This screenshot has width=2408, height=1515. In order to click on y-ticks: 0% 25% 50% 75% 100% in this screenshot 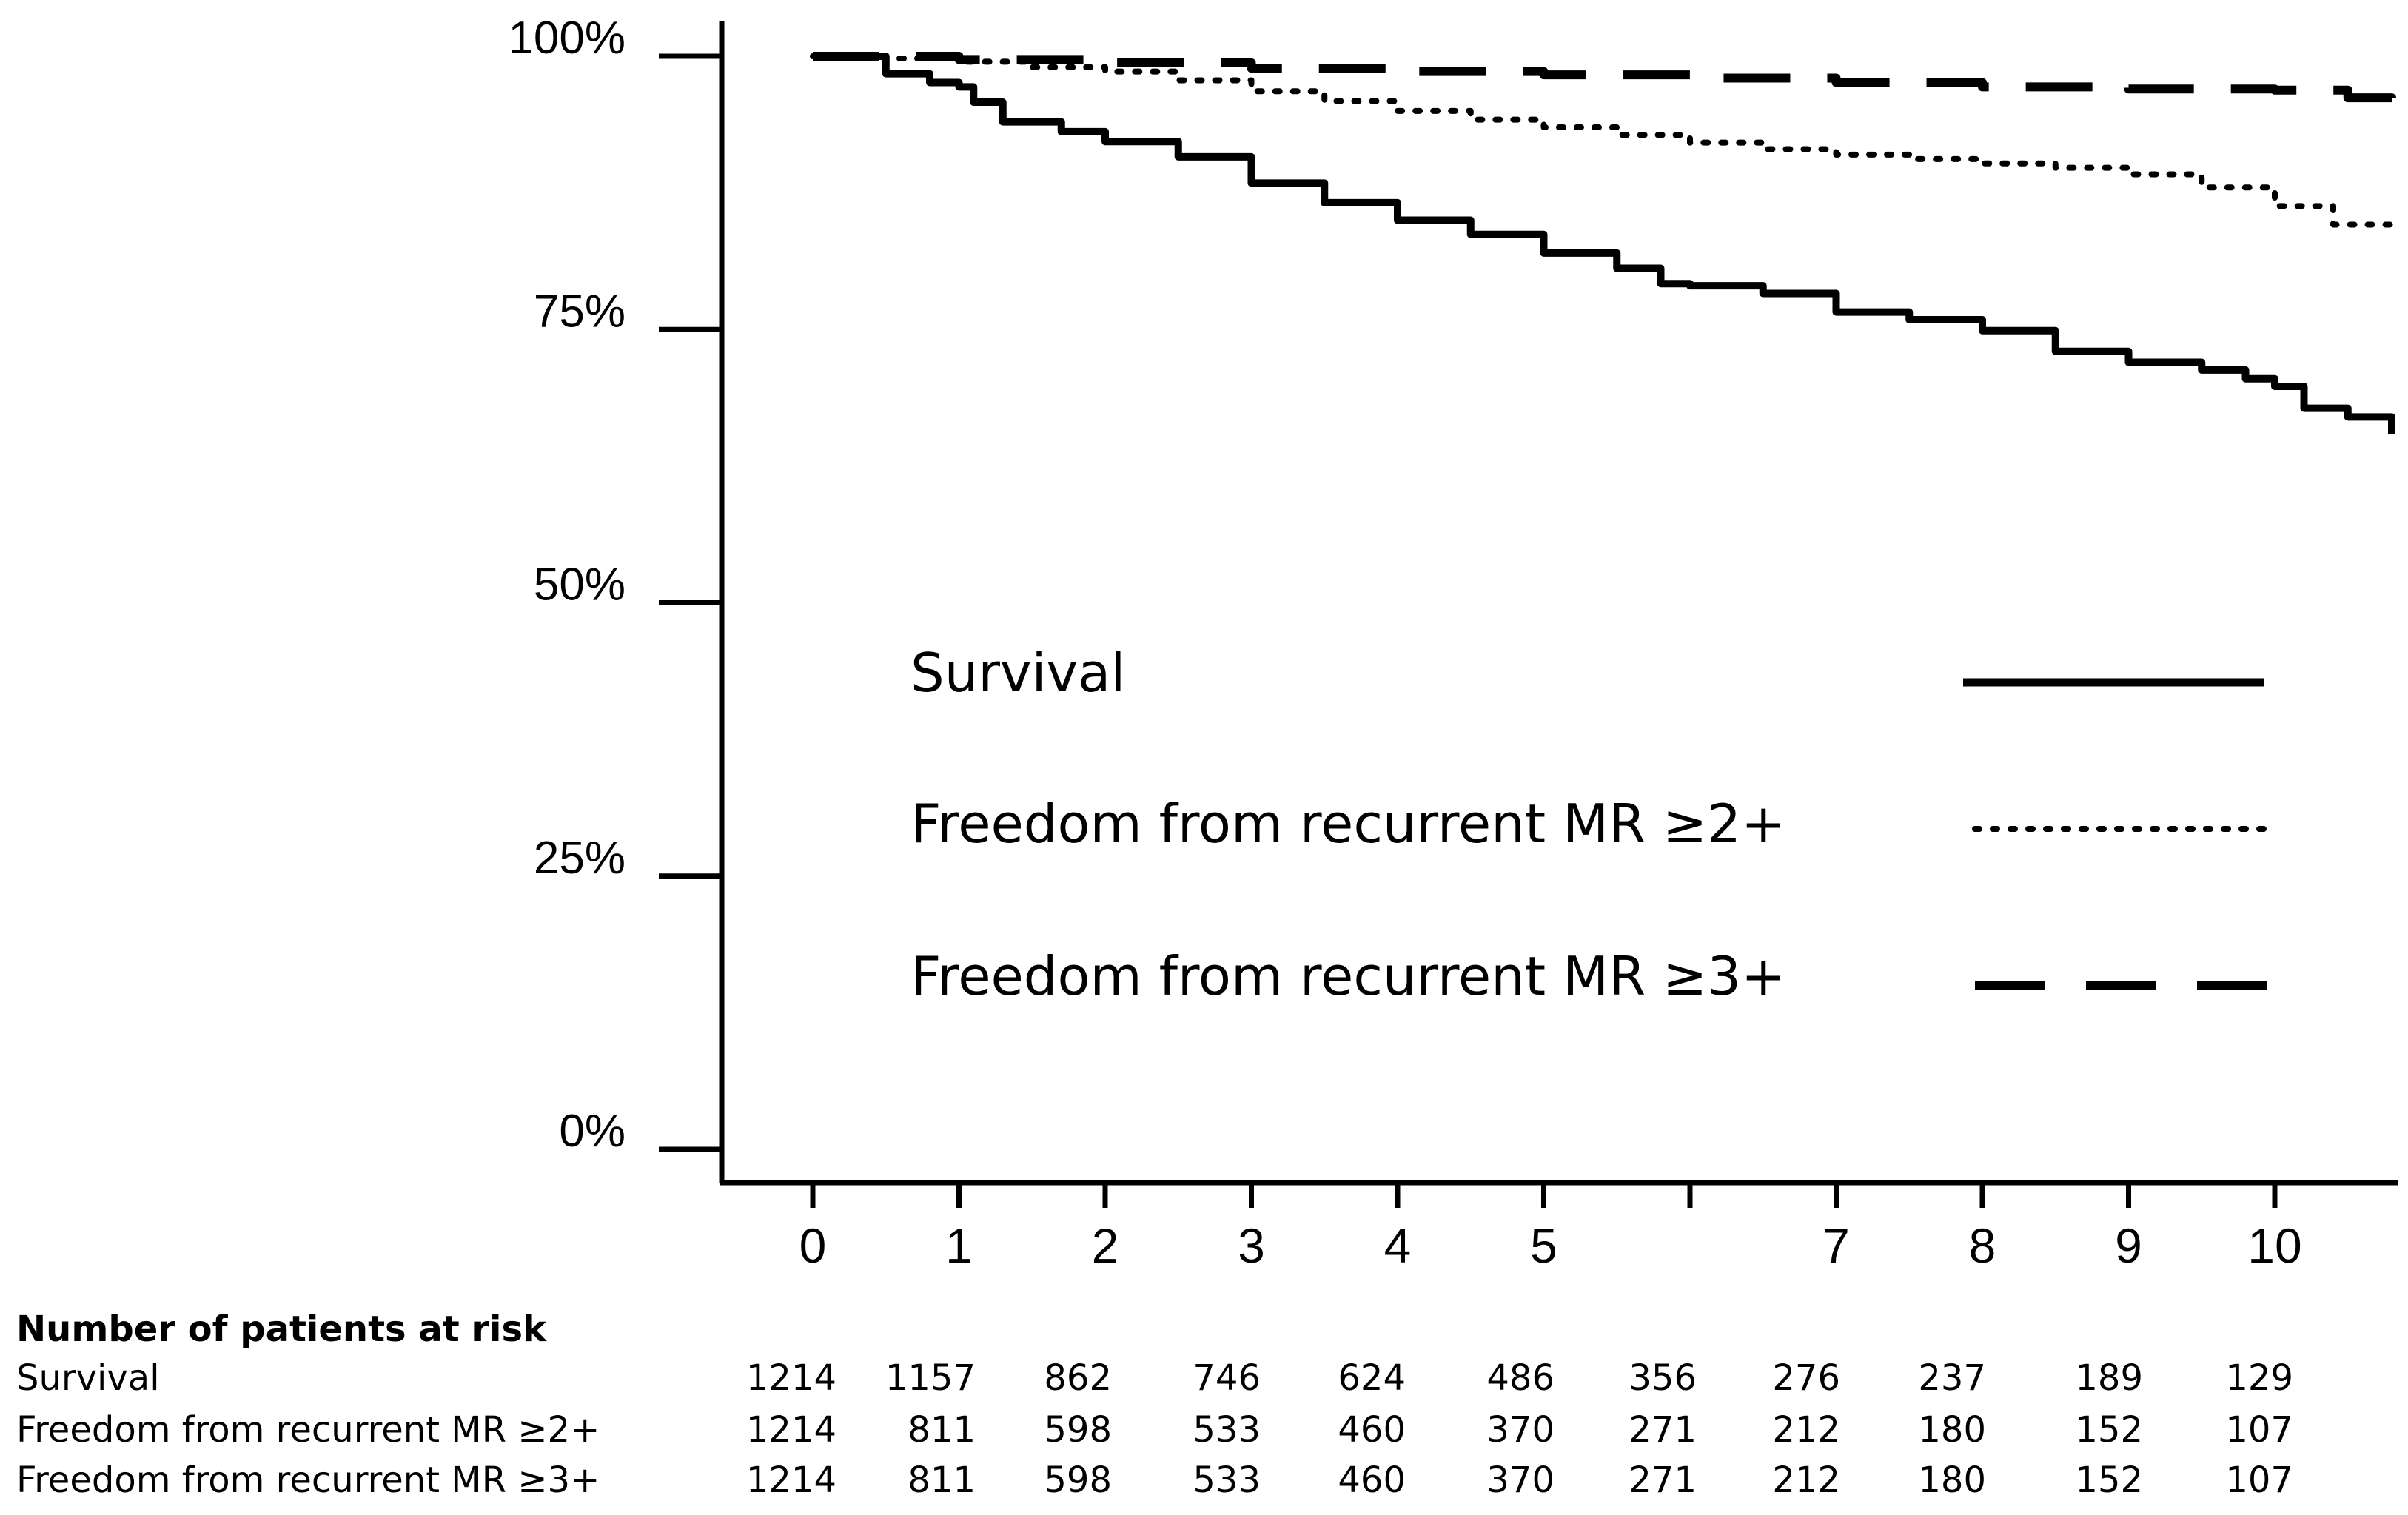, I will do `click(615, 585)`.